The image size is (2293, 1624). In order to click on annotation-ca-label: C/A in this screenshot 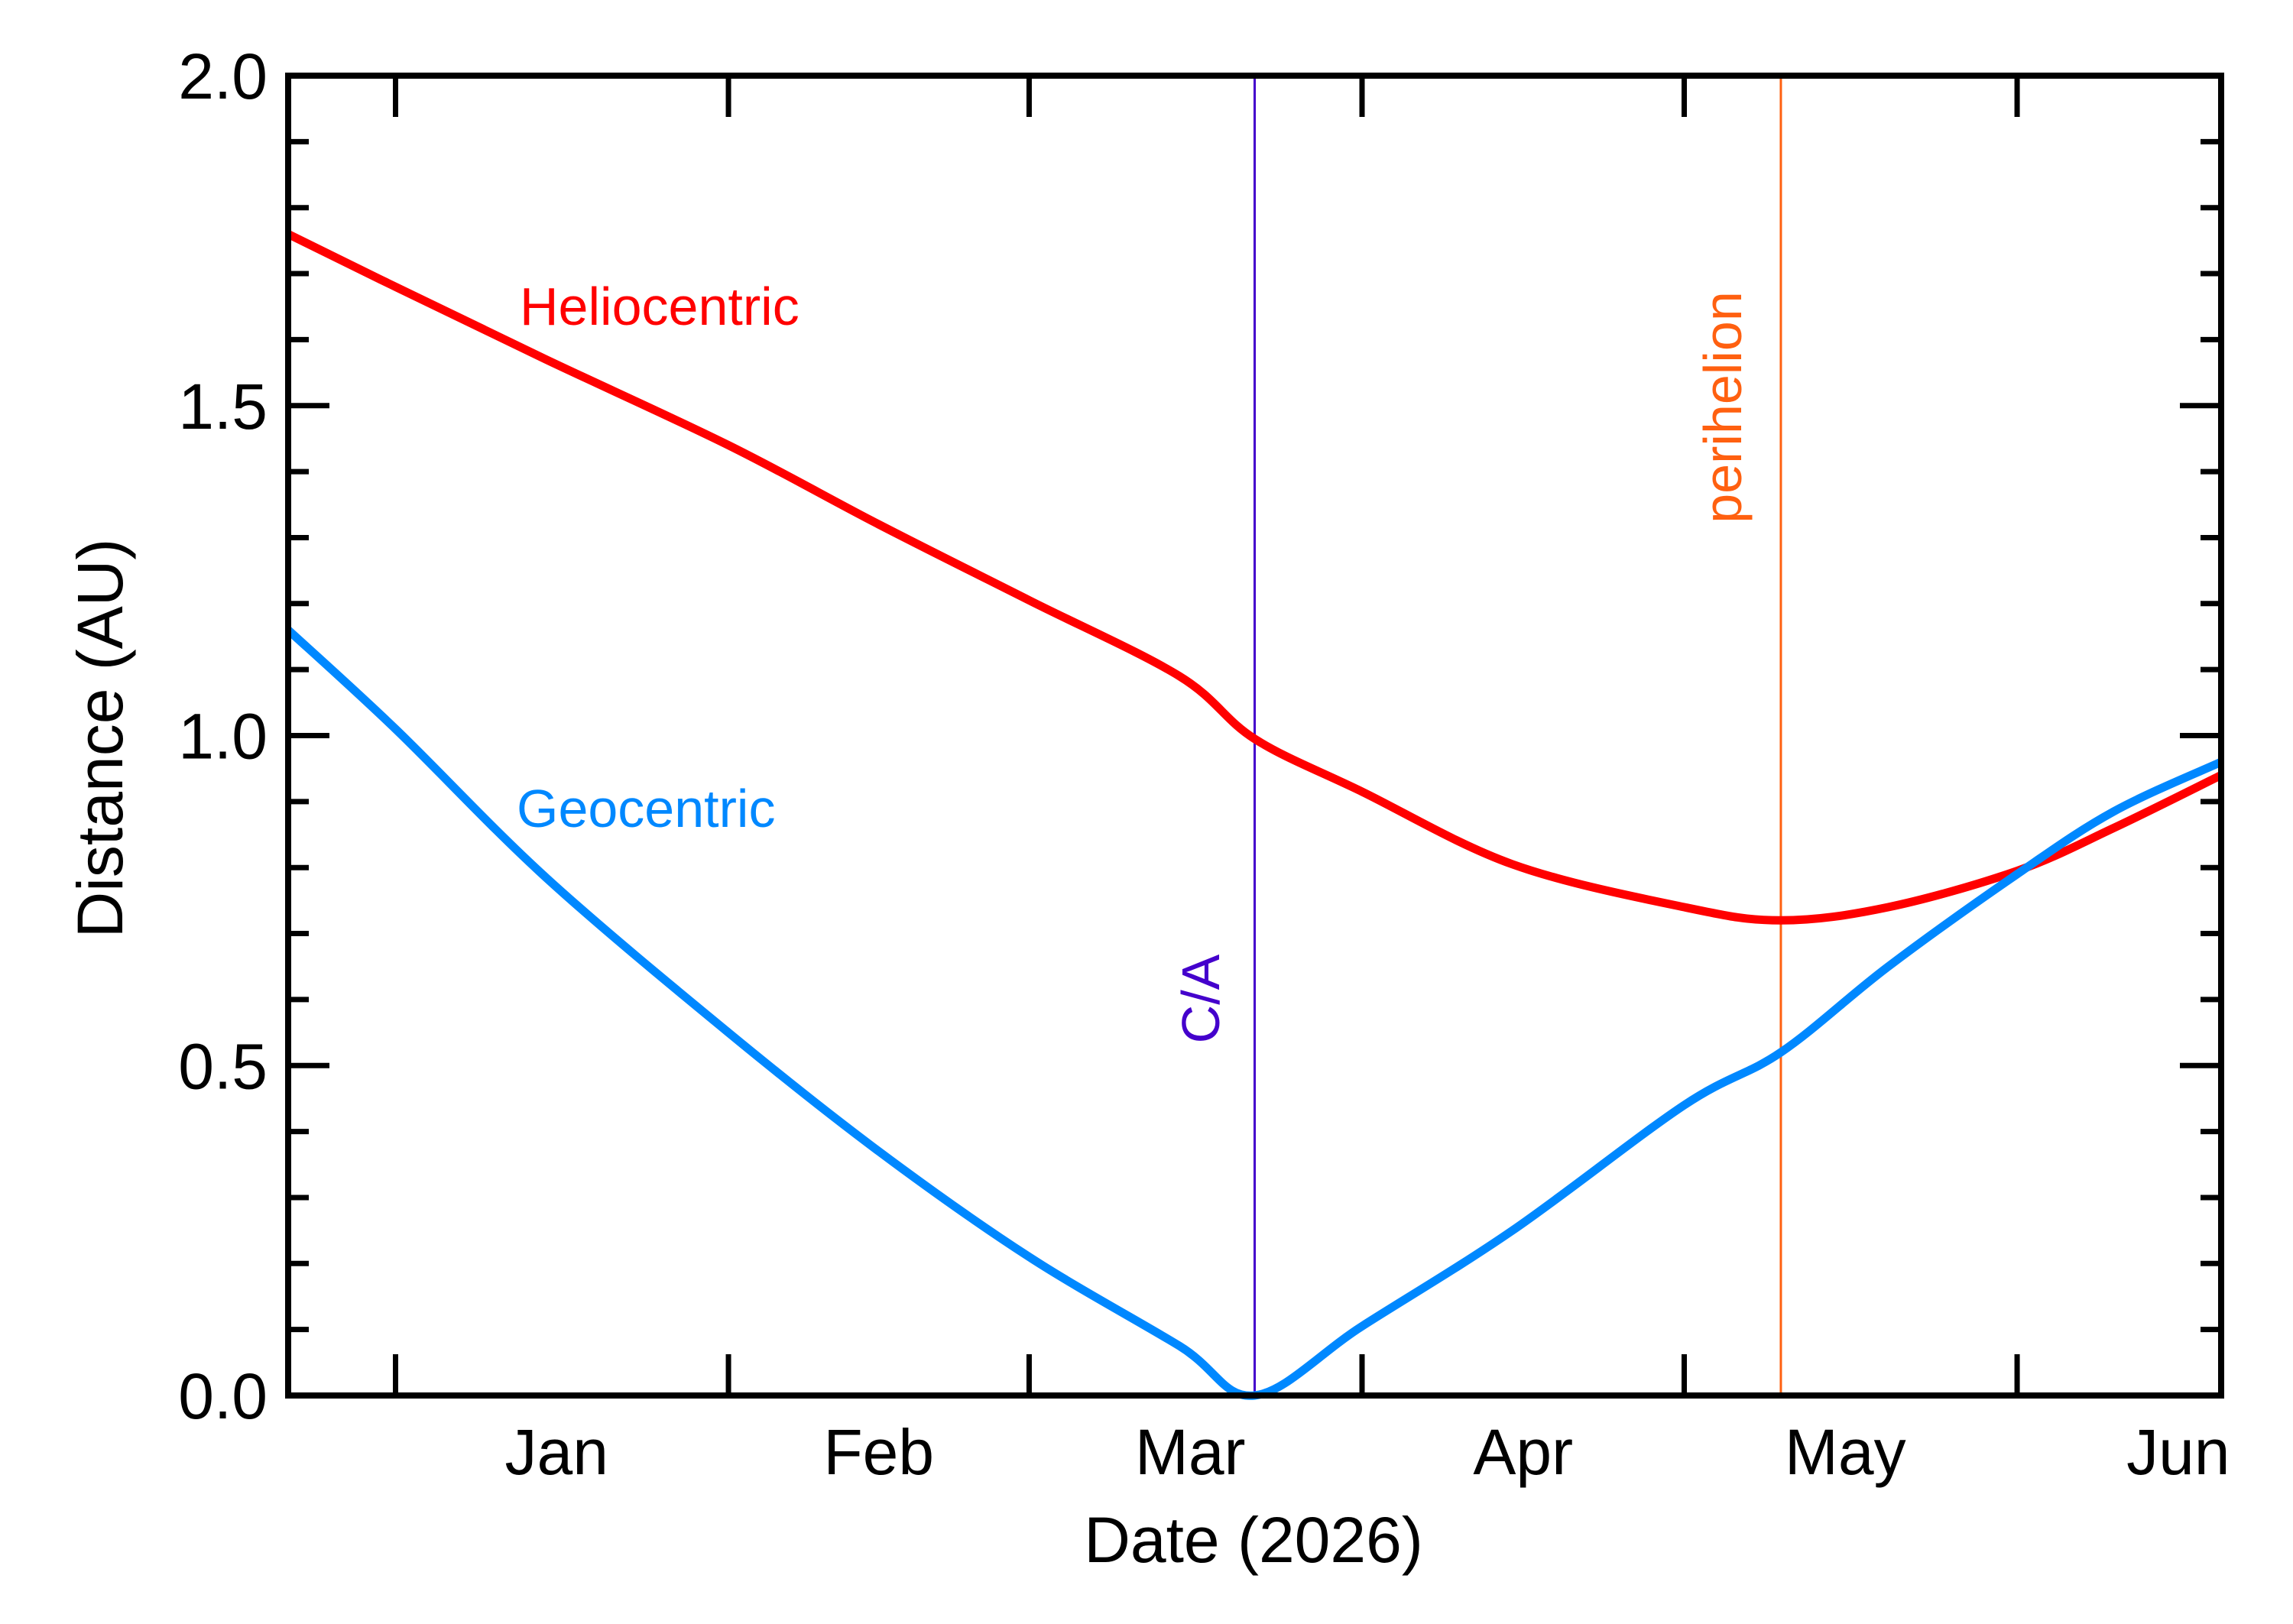, I will do `click(1201, 998)`.